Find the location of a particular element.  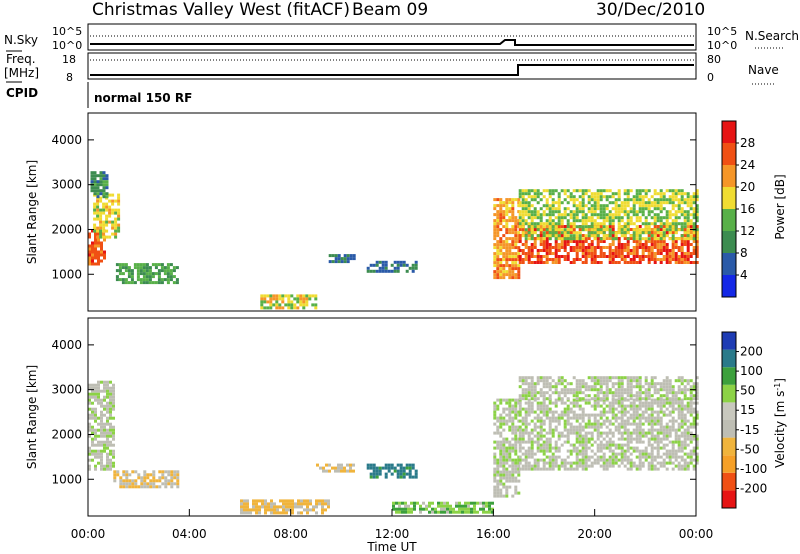

colorbar-tick-label: -50 is located at coordinates (750, 449).